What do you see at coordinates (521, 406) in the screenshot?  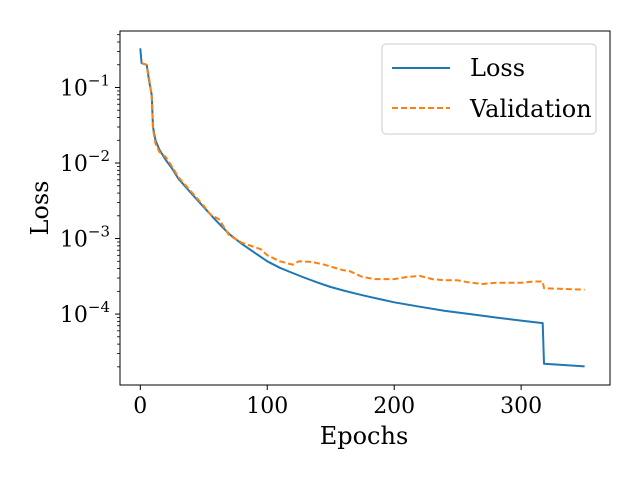 I see `x-tick-label: 300` at bounding box center [521, 406].